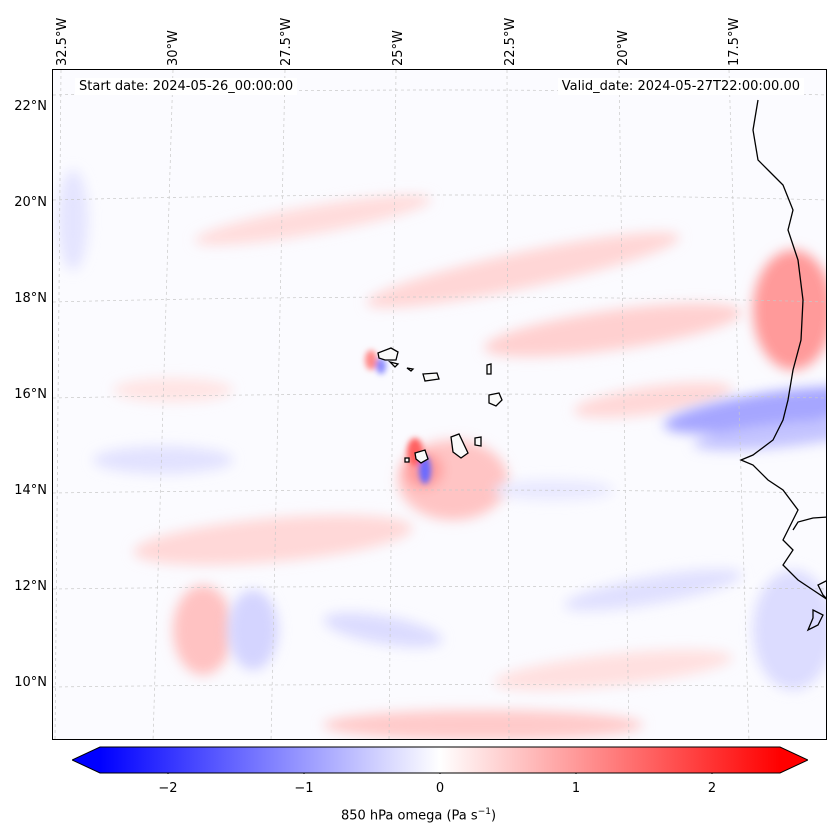 The width and height of the screenshot is (837, 839). Describe the element at coordinates (623, 48) in the screenshot. I see `longitude-label: 20°W` at that location.